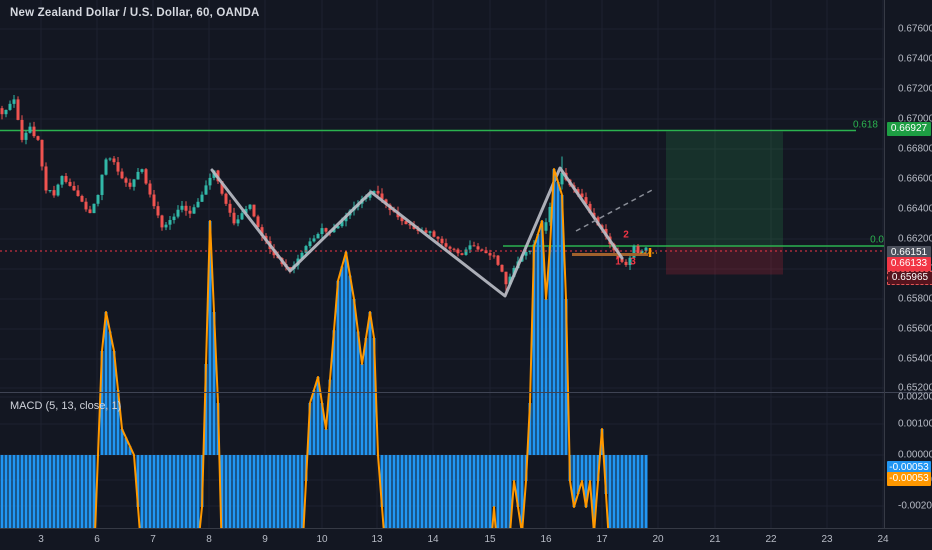 The height and width of the screenshot is (550, 932). I want to click on price-tick-label: 0.67600, so click(915, 29).